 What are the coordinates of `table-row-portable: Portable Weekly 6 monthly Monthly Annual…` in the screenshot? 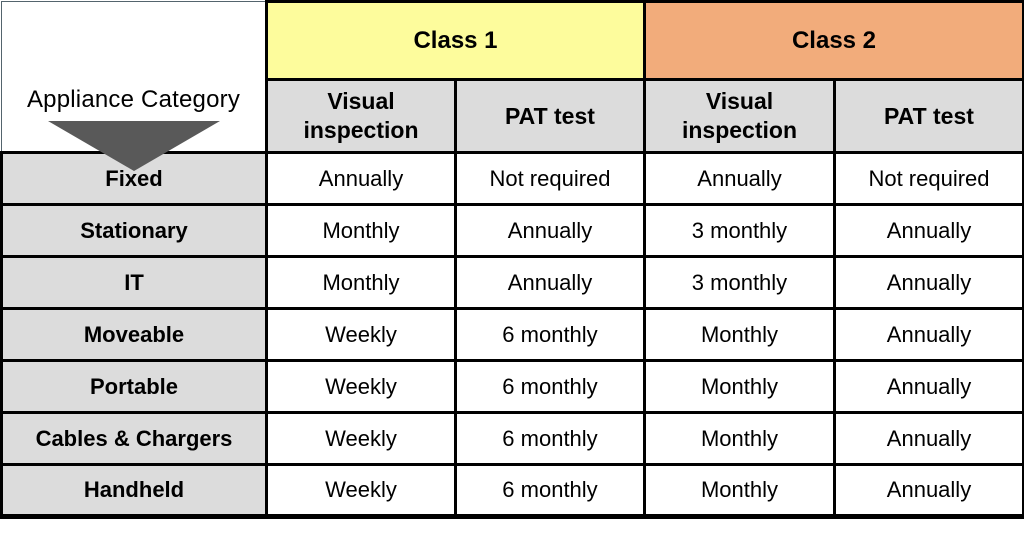 It's located at (512, 386).